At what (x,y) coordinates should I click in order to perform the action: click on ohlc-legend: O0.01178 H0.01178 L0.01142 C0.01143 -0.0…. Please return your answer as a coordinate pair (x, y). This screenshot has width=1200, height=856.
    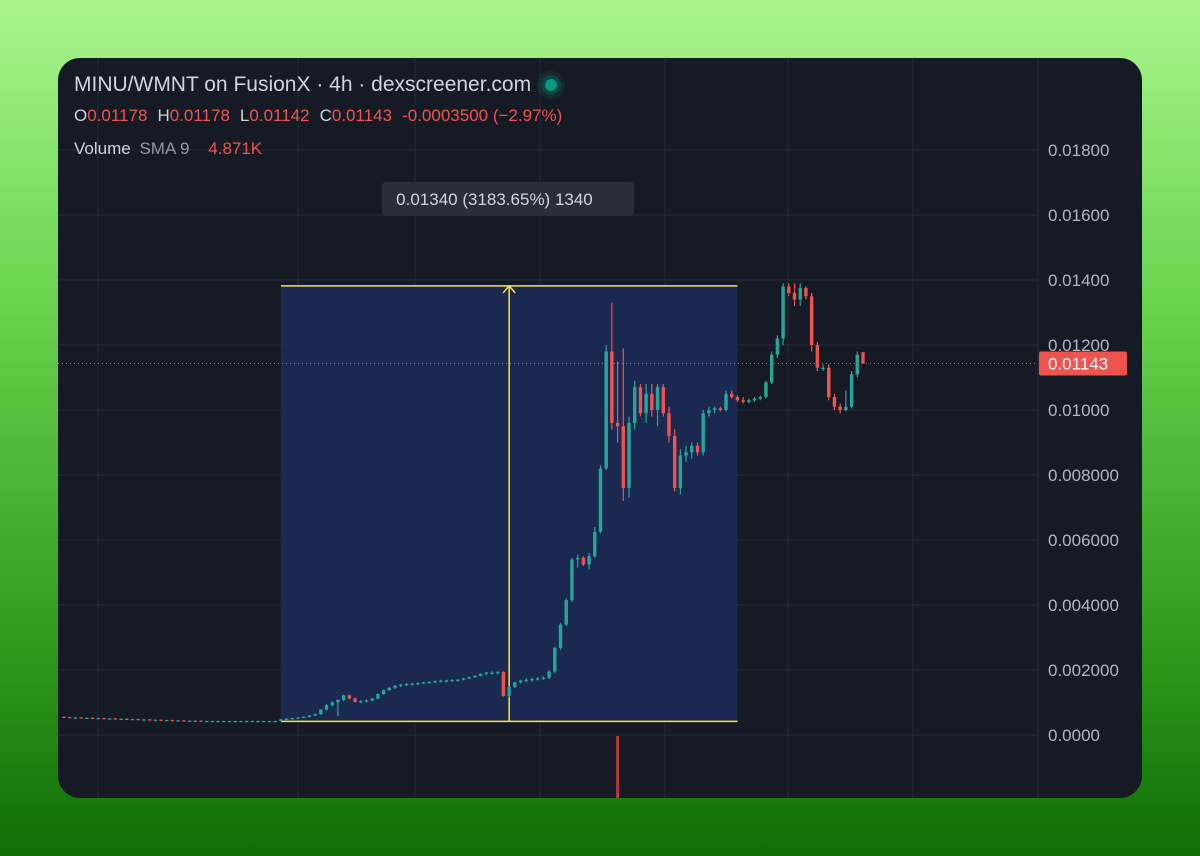
    Looking at the image, I should click on (318, 116).